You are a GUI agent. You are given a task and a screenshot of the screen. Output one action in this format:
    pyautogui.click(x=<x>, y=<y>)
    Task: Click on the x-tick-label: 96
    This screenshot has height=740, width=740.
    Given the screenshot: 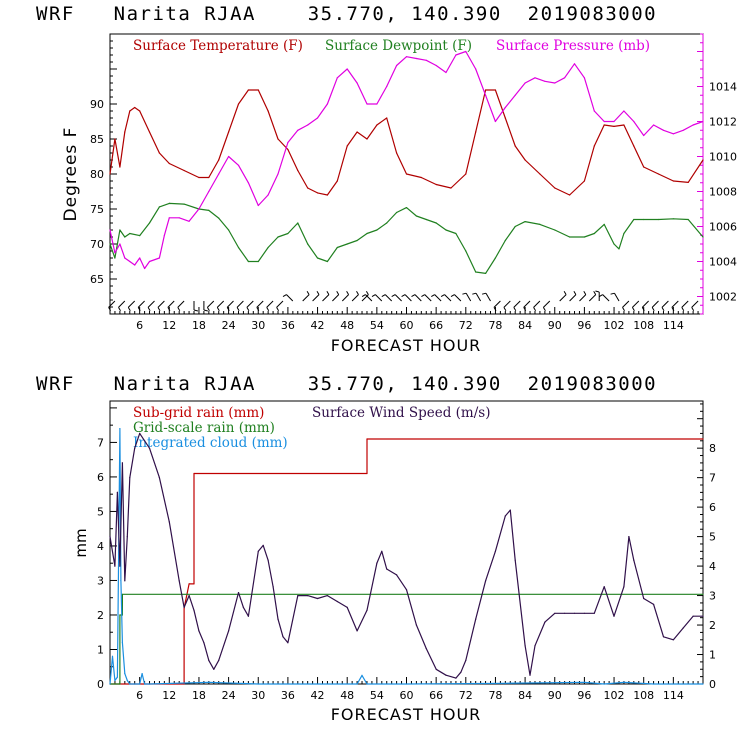 What is the action you would take?
    pyautogui.click(x=584, y=325)
    